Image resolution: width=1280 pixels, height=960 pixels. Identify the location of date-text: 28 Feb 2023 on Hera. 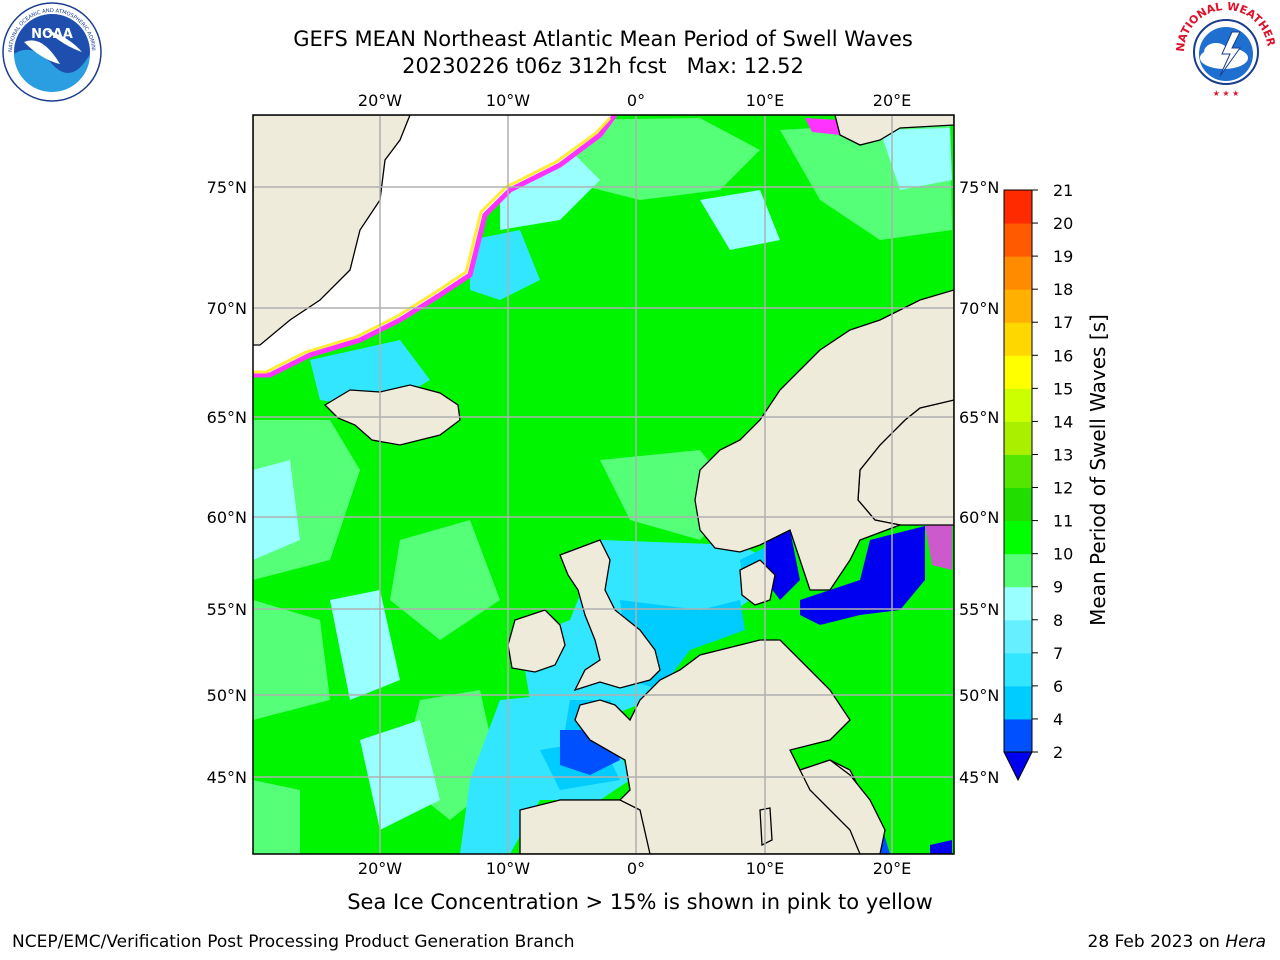
(1177, 942).